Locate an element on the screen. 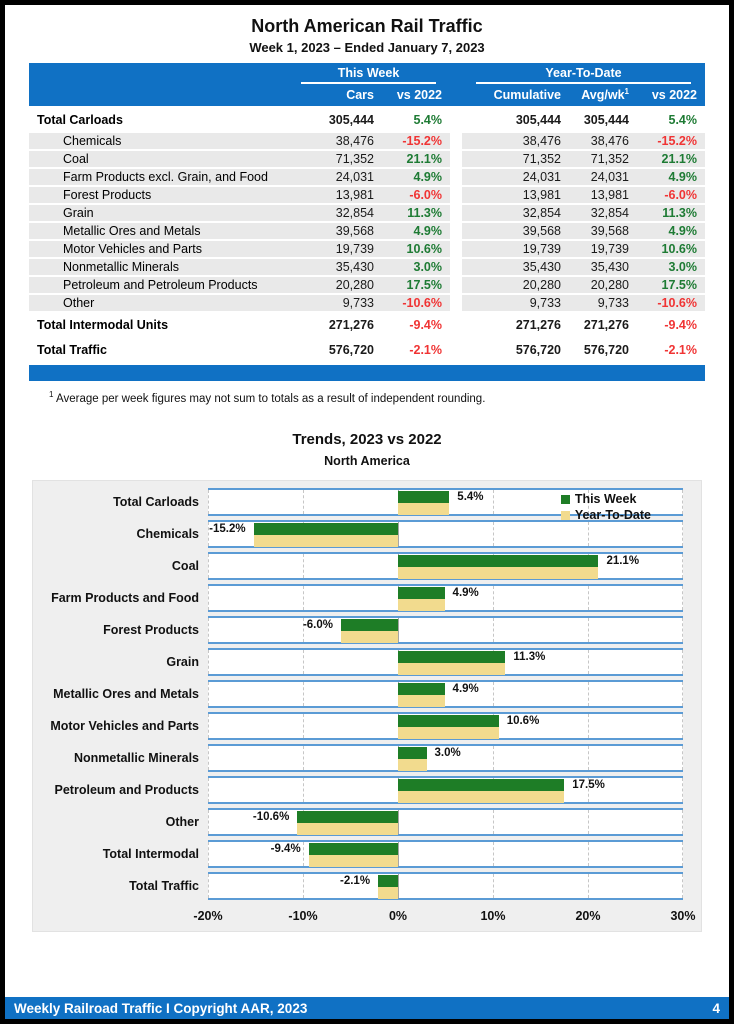 This screenshot has width=734, height=1024. chart-band: 21.1% is located at coordinates (445, 565).